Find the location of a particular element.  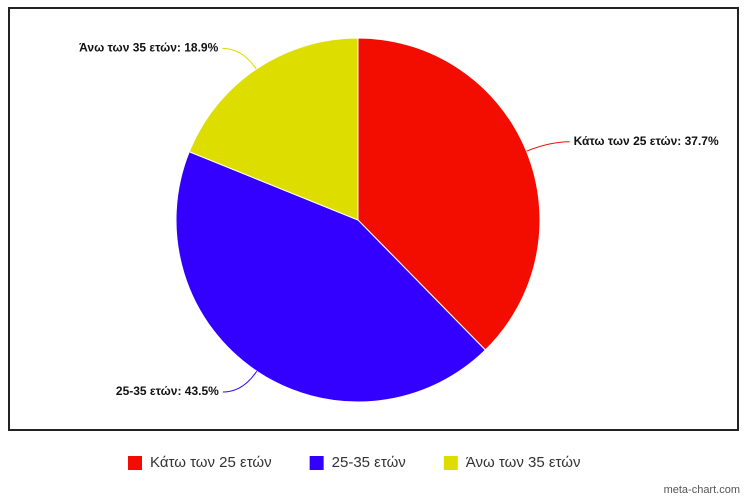

legend-label: Κάτω των 25 ετών is located at coordinates (211, 462).